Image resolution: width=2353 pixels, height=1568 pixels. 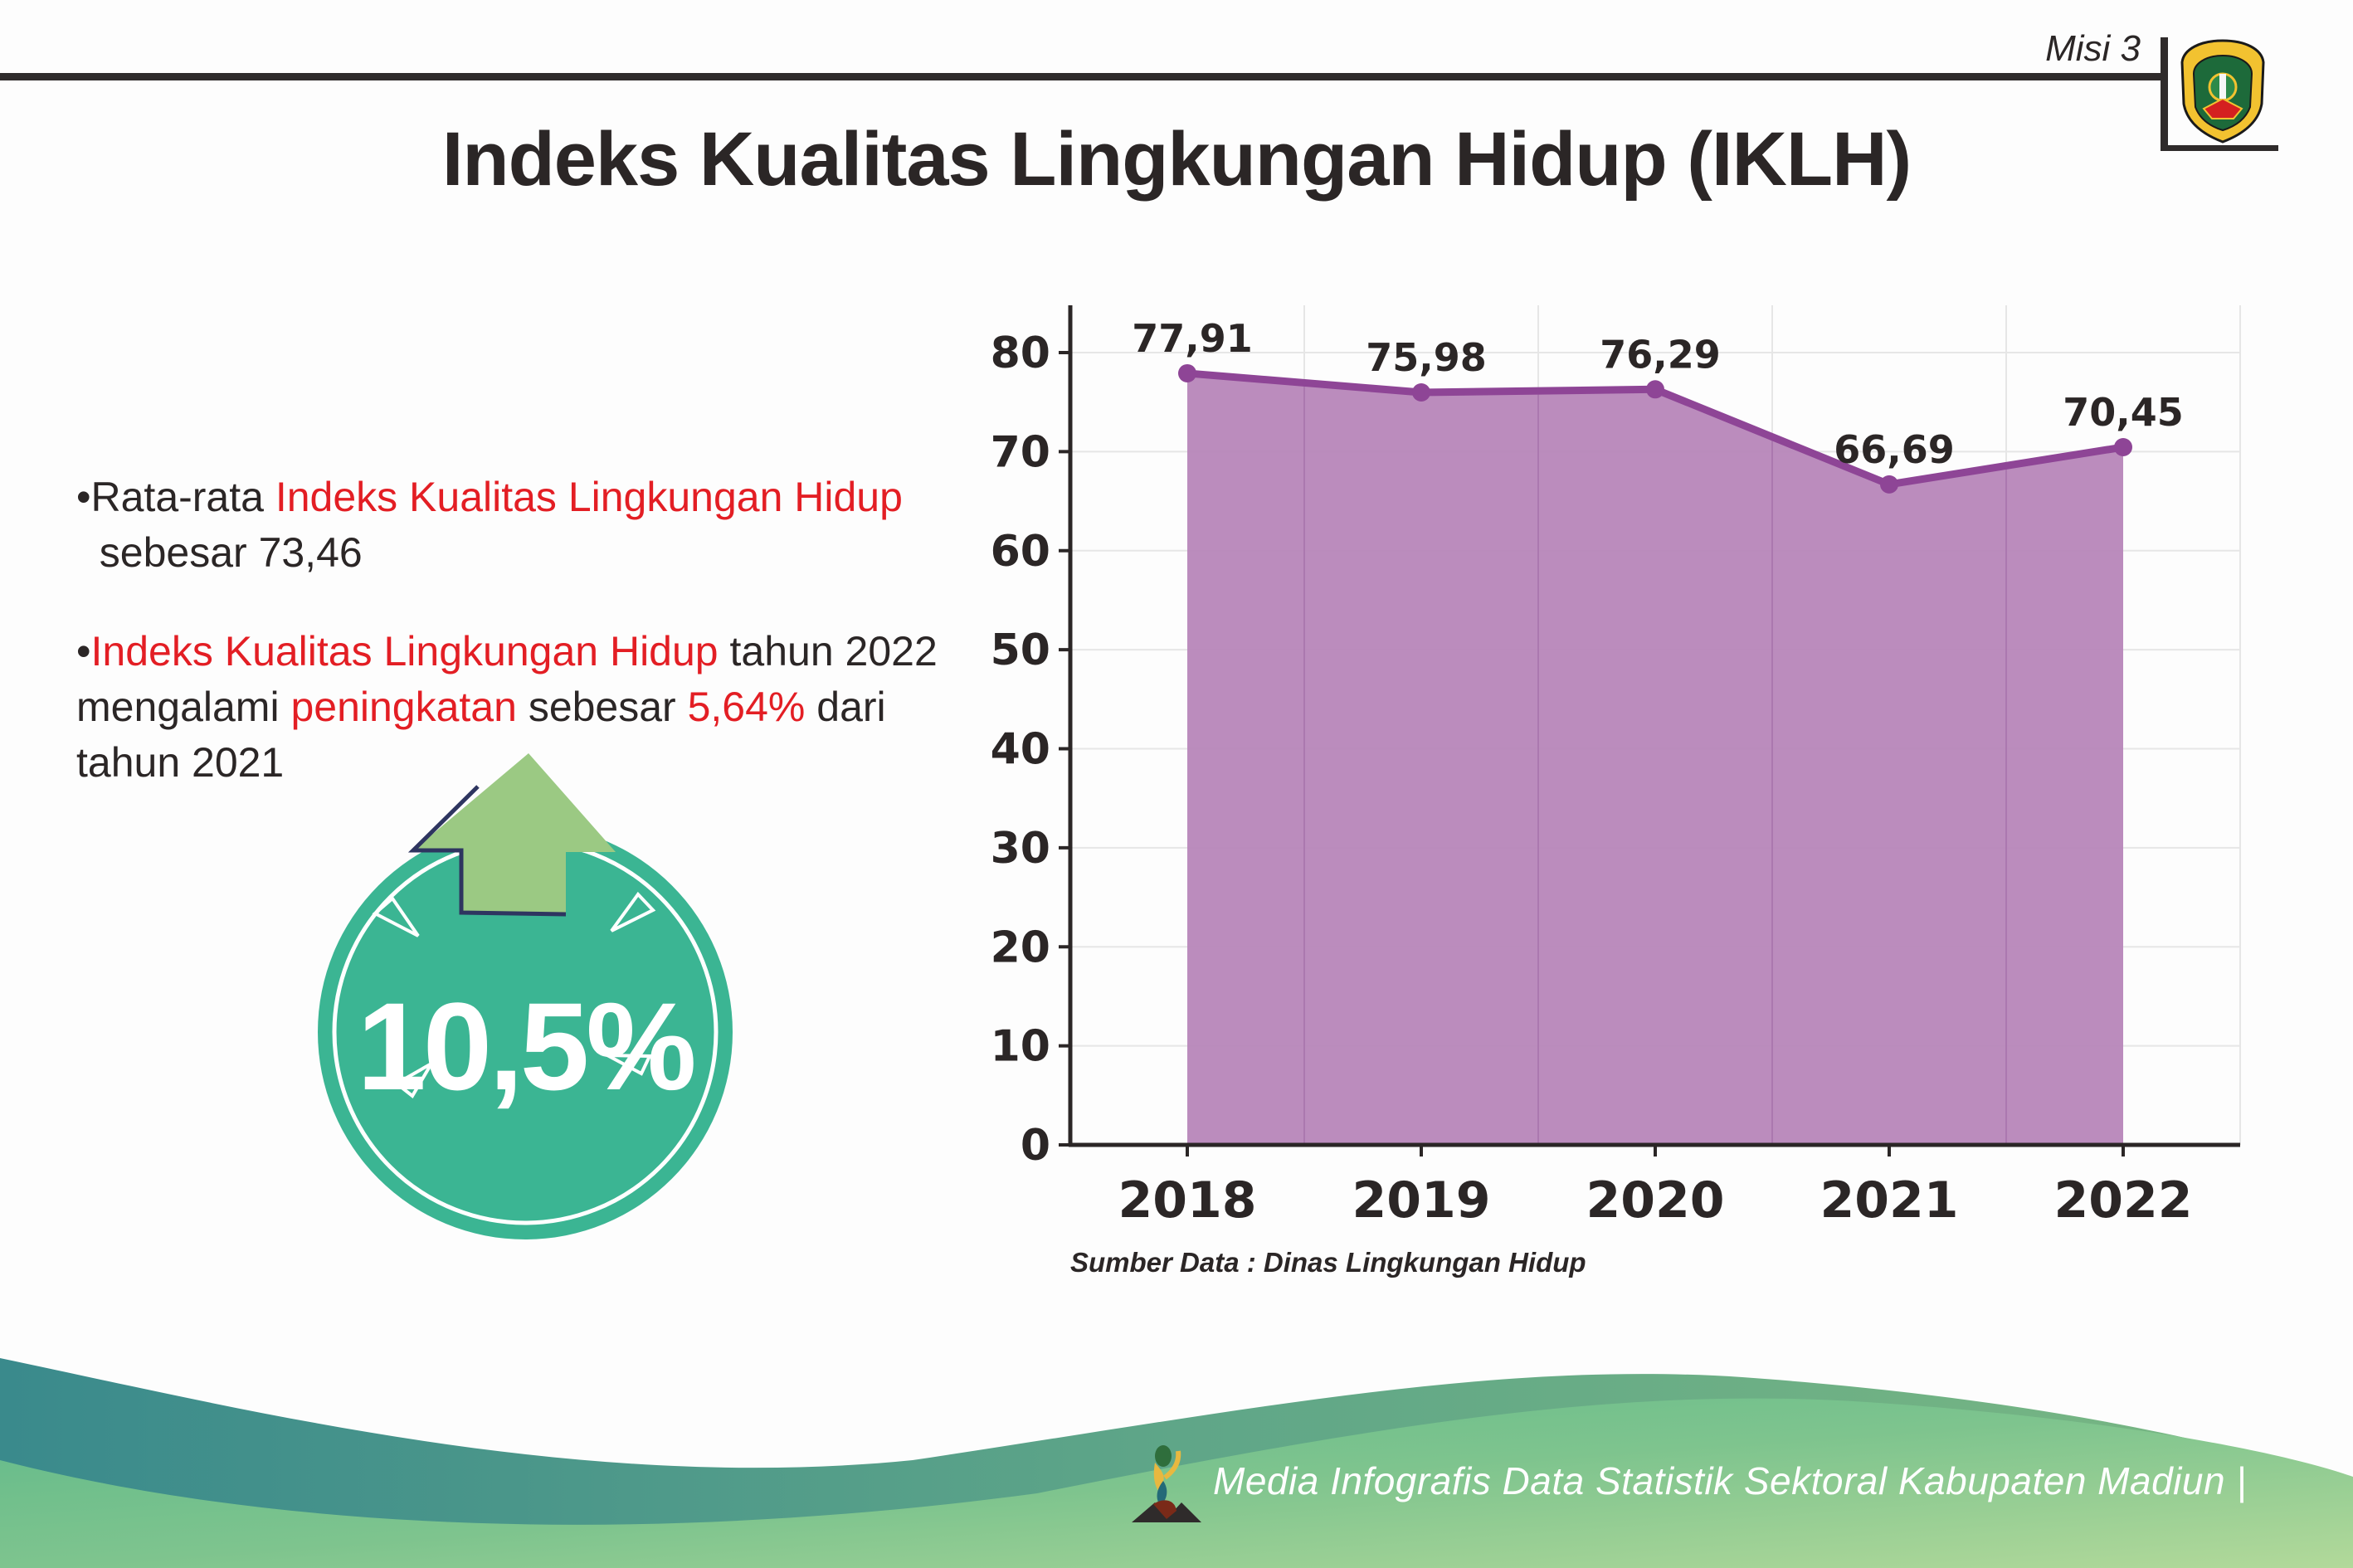 I want to click on x-tick-label: 2020, so click(x=1655, y=1200).